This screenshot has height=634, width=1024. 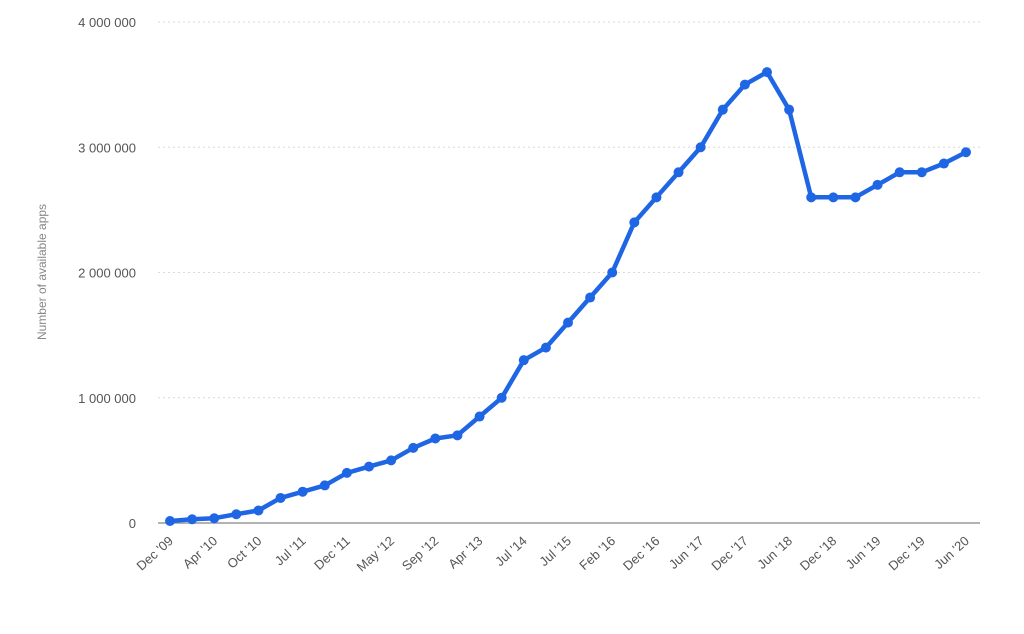 What do you see at coordinates (200, 552) in the screenshot?
I see `x-tick-label: Apr '10` at bounding box center [200, 552].